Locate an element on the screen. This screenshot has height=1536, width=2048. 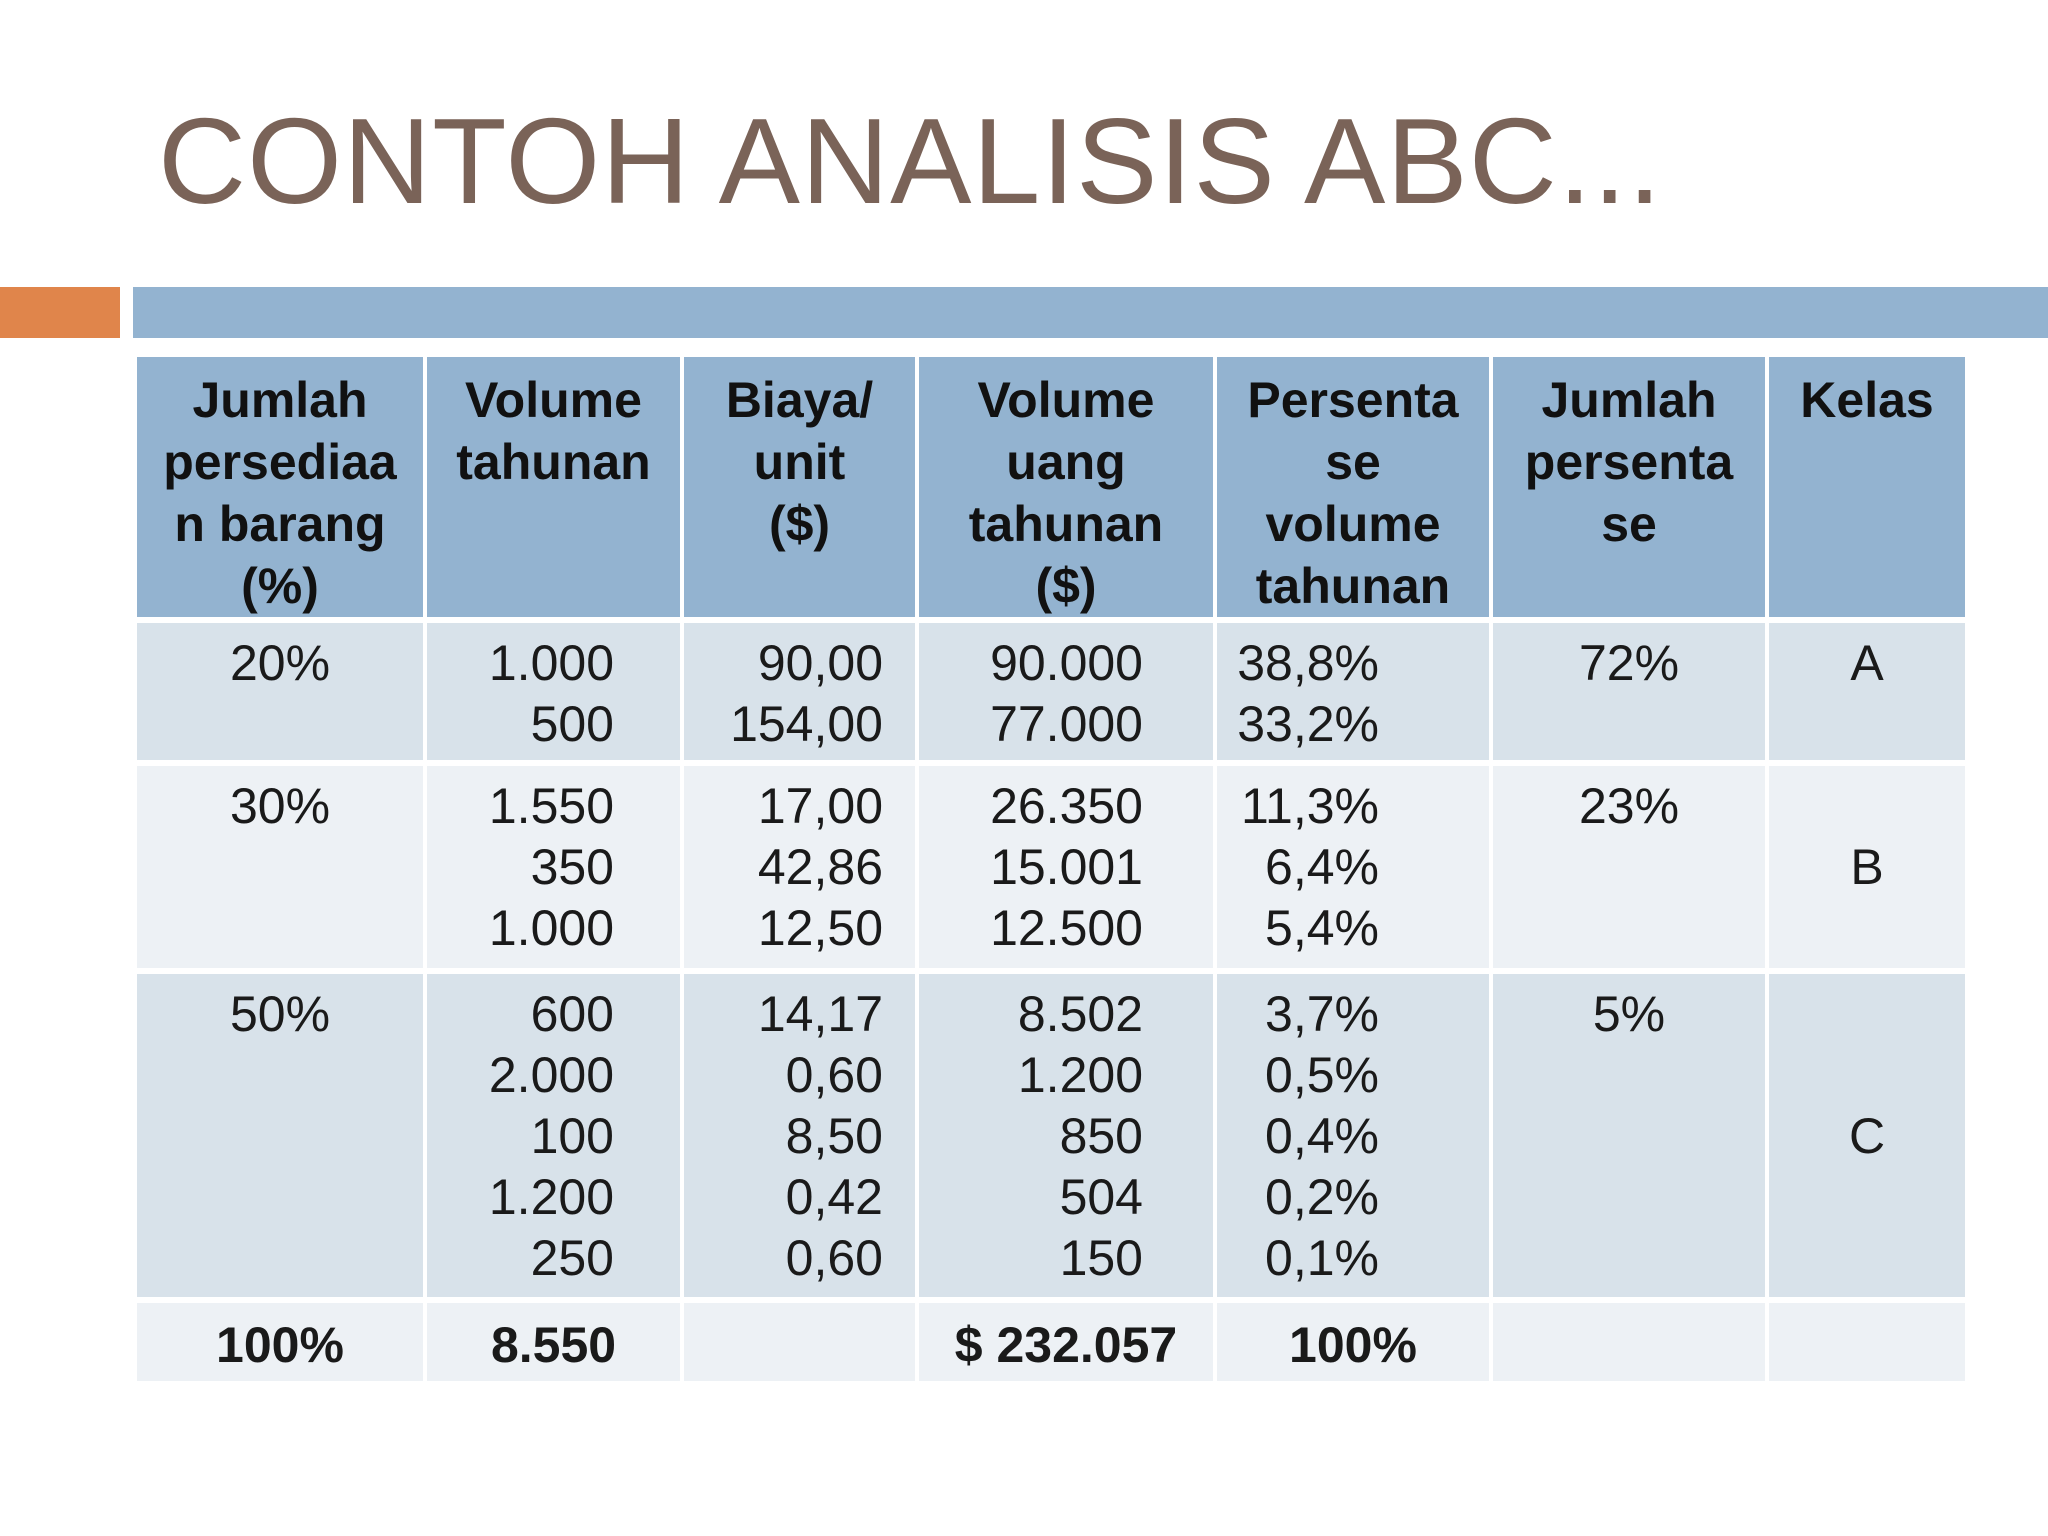
cell-value: 600 is located at coordinates (572, 1014).